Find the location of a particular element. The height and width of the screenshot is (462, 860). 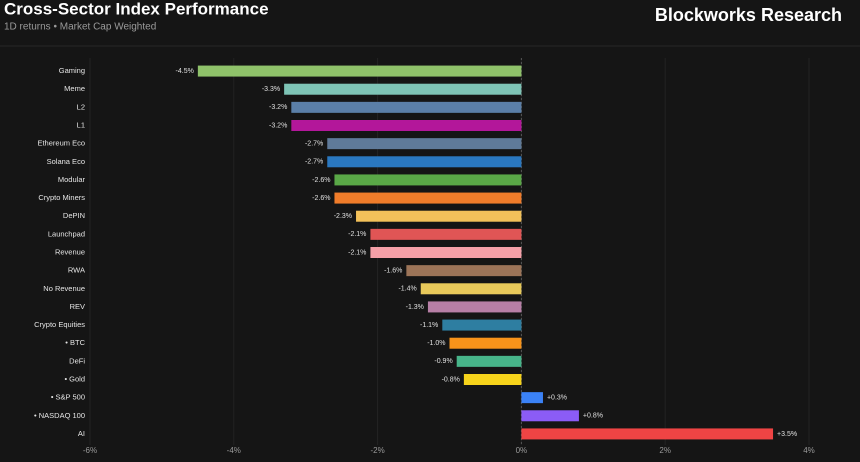

y-tick-label: RWA is located at coordinates (76, 270).